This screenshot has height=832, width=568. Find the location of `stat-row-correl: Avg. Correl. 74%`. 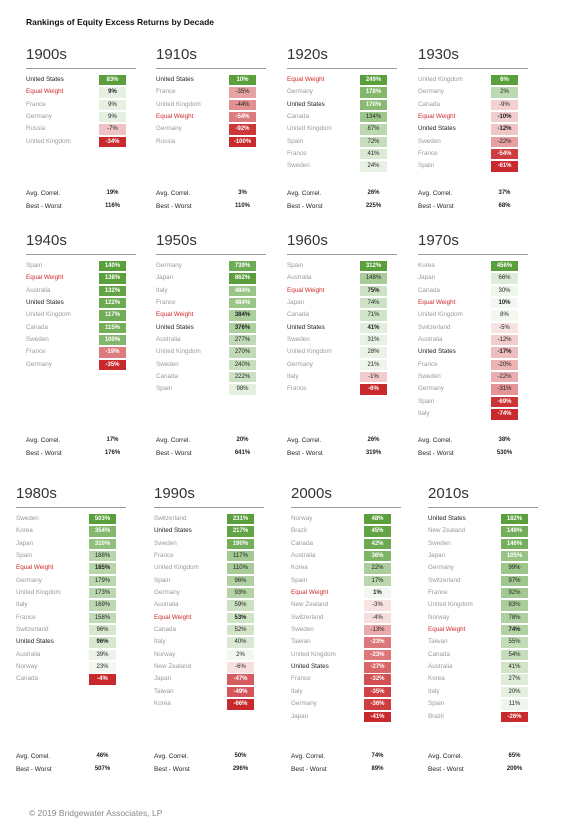

stat-row-correl: Avg. Correl. 74% is located at coordinates (346, 756).